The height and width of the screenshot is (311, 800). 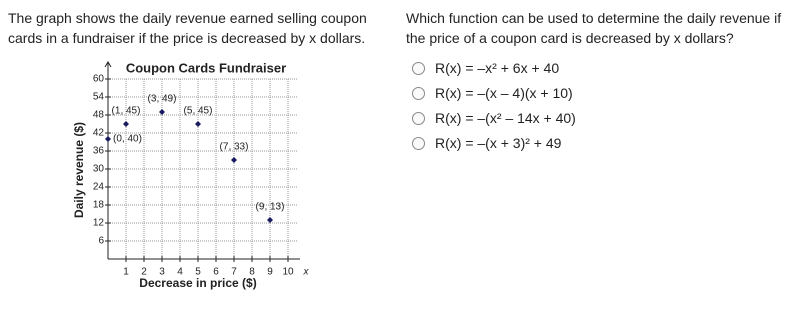 I want to click on x-tick-label: 7, so click(x=234, y=272).